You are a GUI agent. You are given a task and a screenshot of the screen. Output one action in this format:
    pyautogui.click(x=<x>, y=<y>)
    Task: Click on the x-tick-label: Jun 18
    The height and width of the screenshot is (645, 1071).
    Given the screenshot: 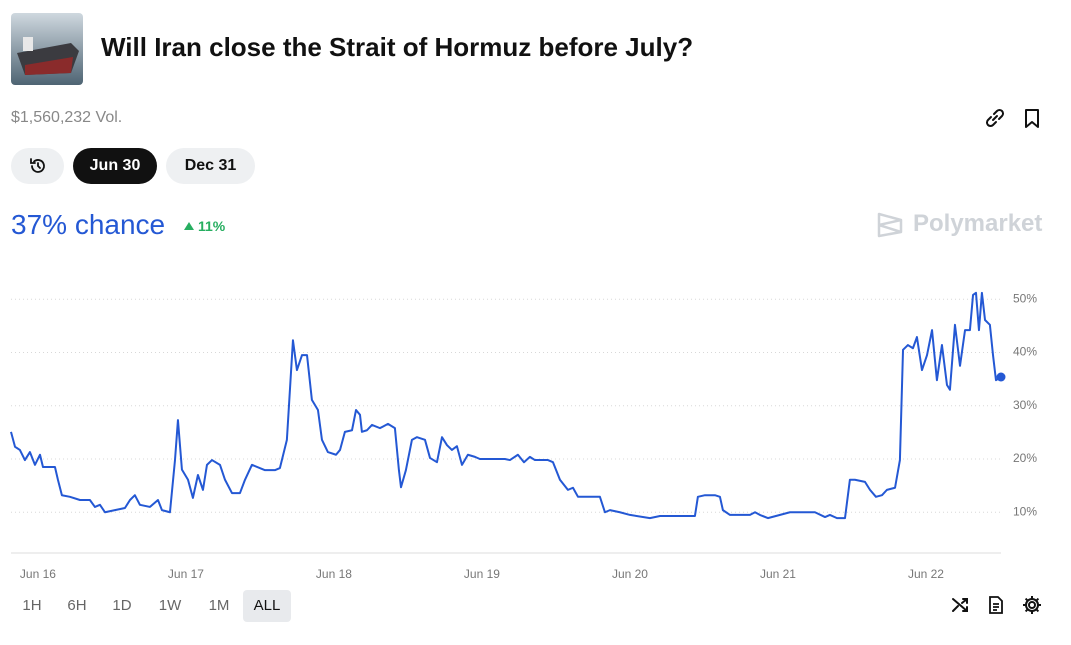 What is the action you would take?
    pyautogui.click(x=334, y=574)
    